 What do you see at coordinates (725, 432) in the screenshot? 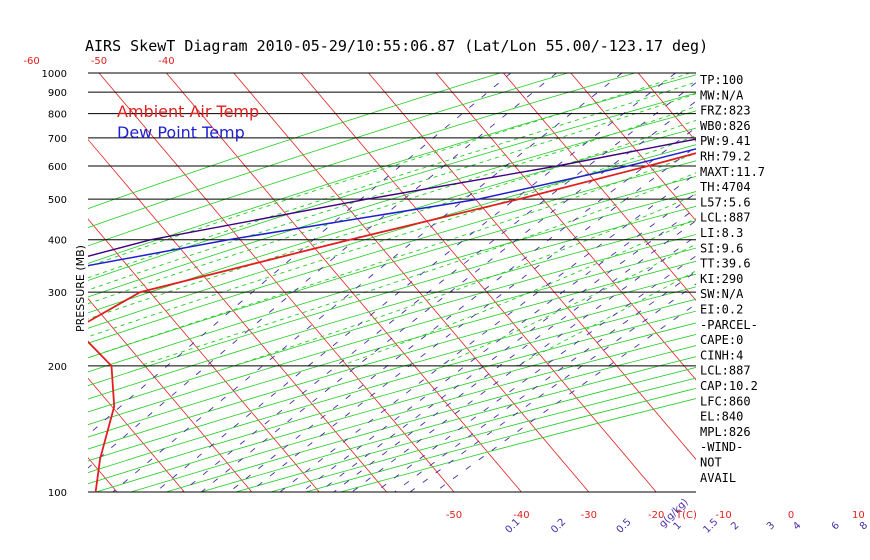
I see `index-entry: MPL:826` at bounding box center [725, 432].